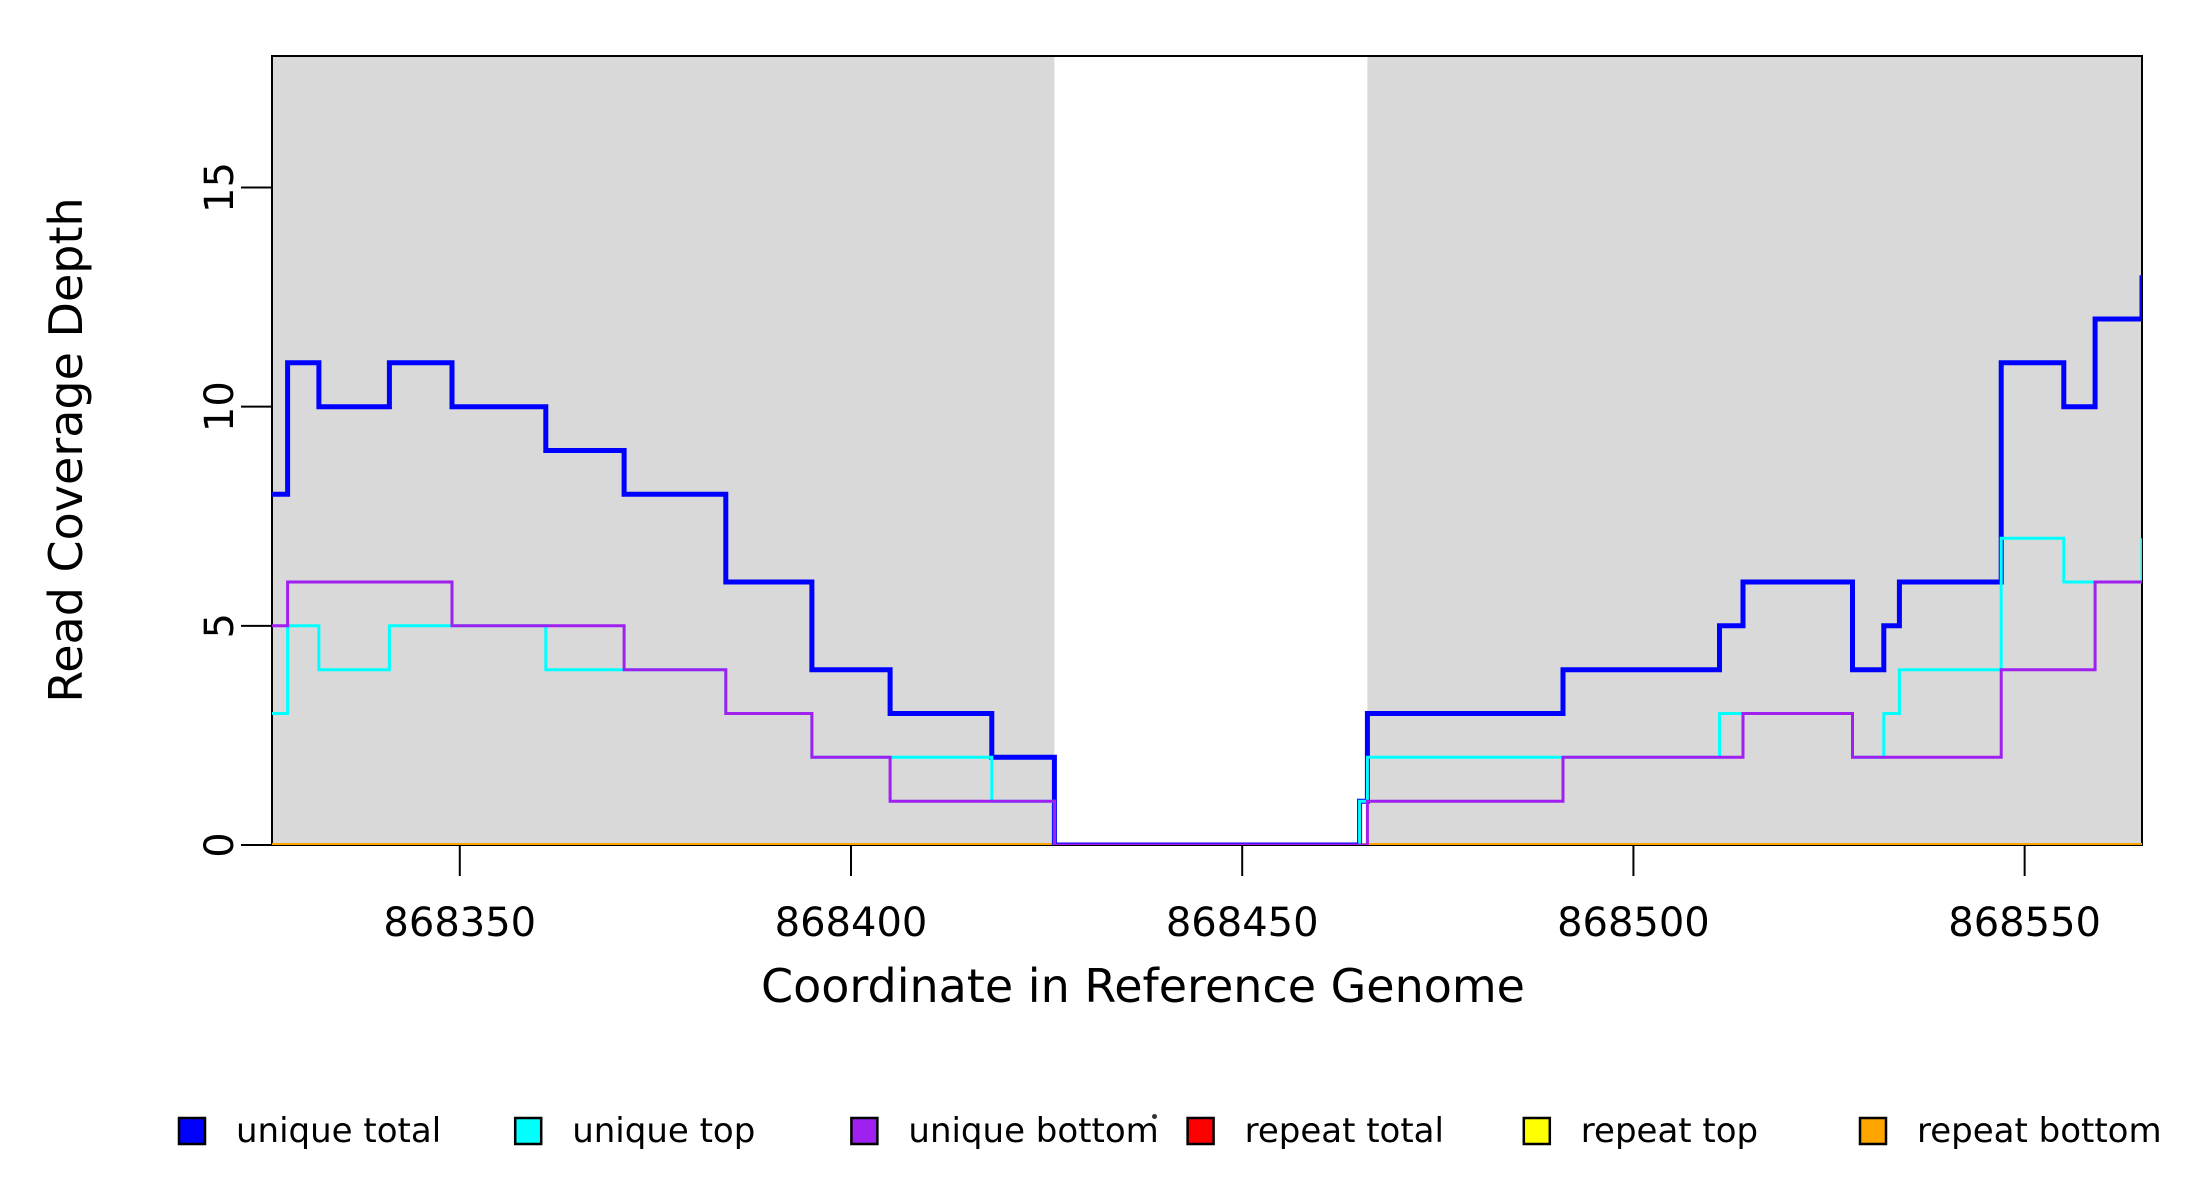  I want to click on y-tick-label: 10, so click(220, 406).